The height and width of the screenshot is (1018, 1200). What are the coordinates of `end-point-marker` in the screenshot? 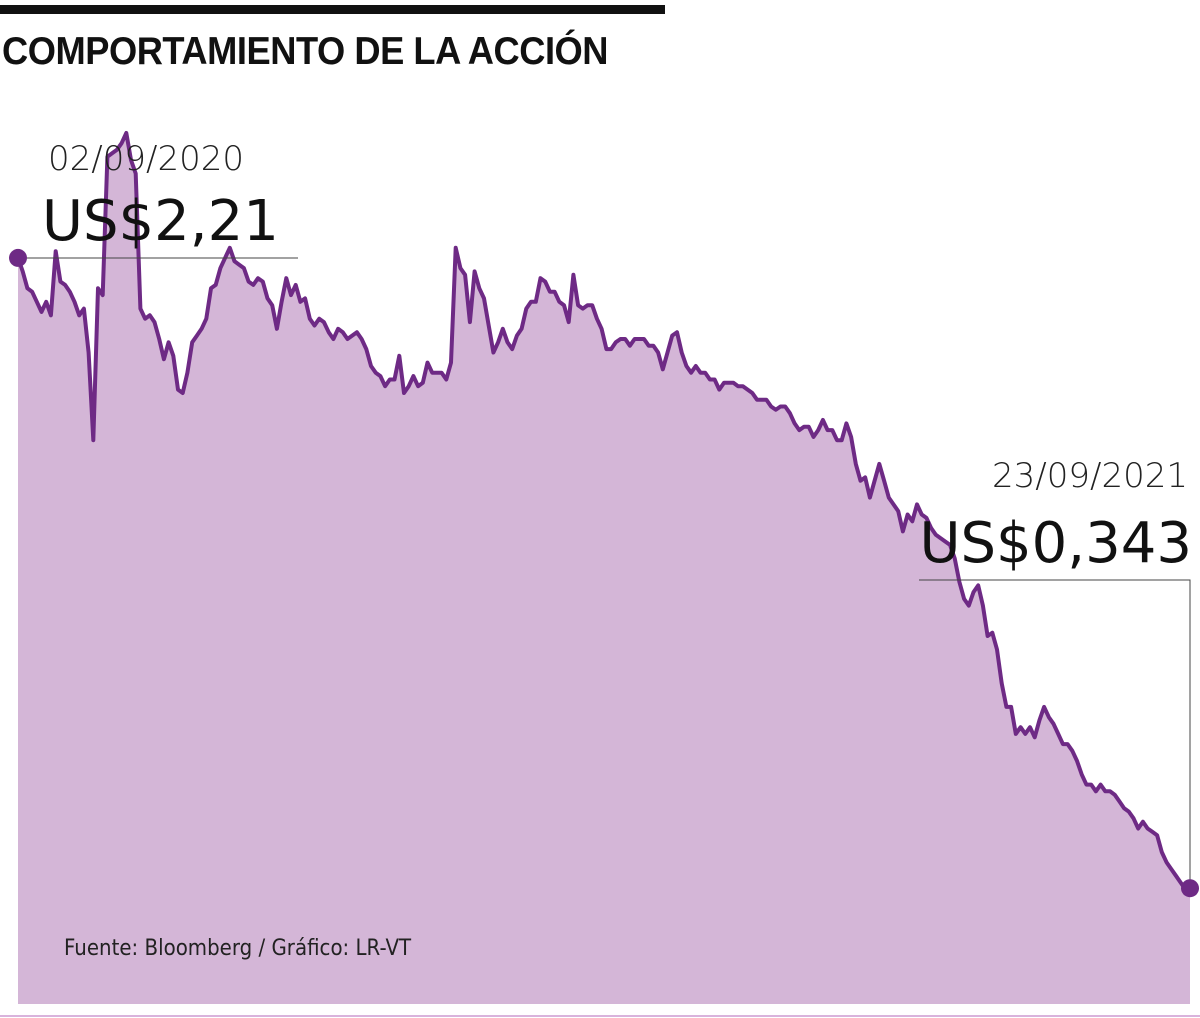 It's located at (1190, 888).